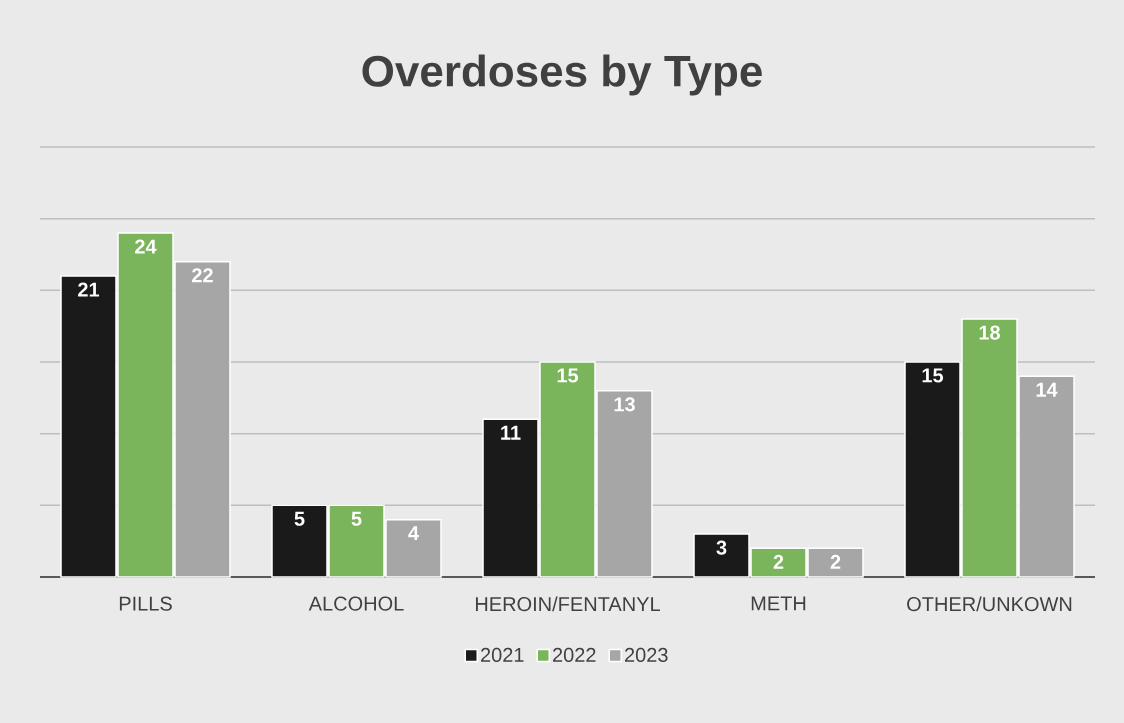 Image resolution: width=1124 pixels, height=723 pixels. I want to click on x-tick-label: HEROIN/FENTANYL, so click(567, 604).